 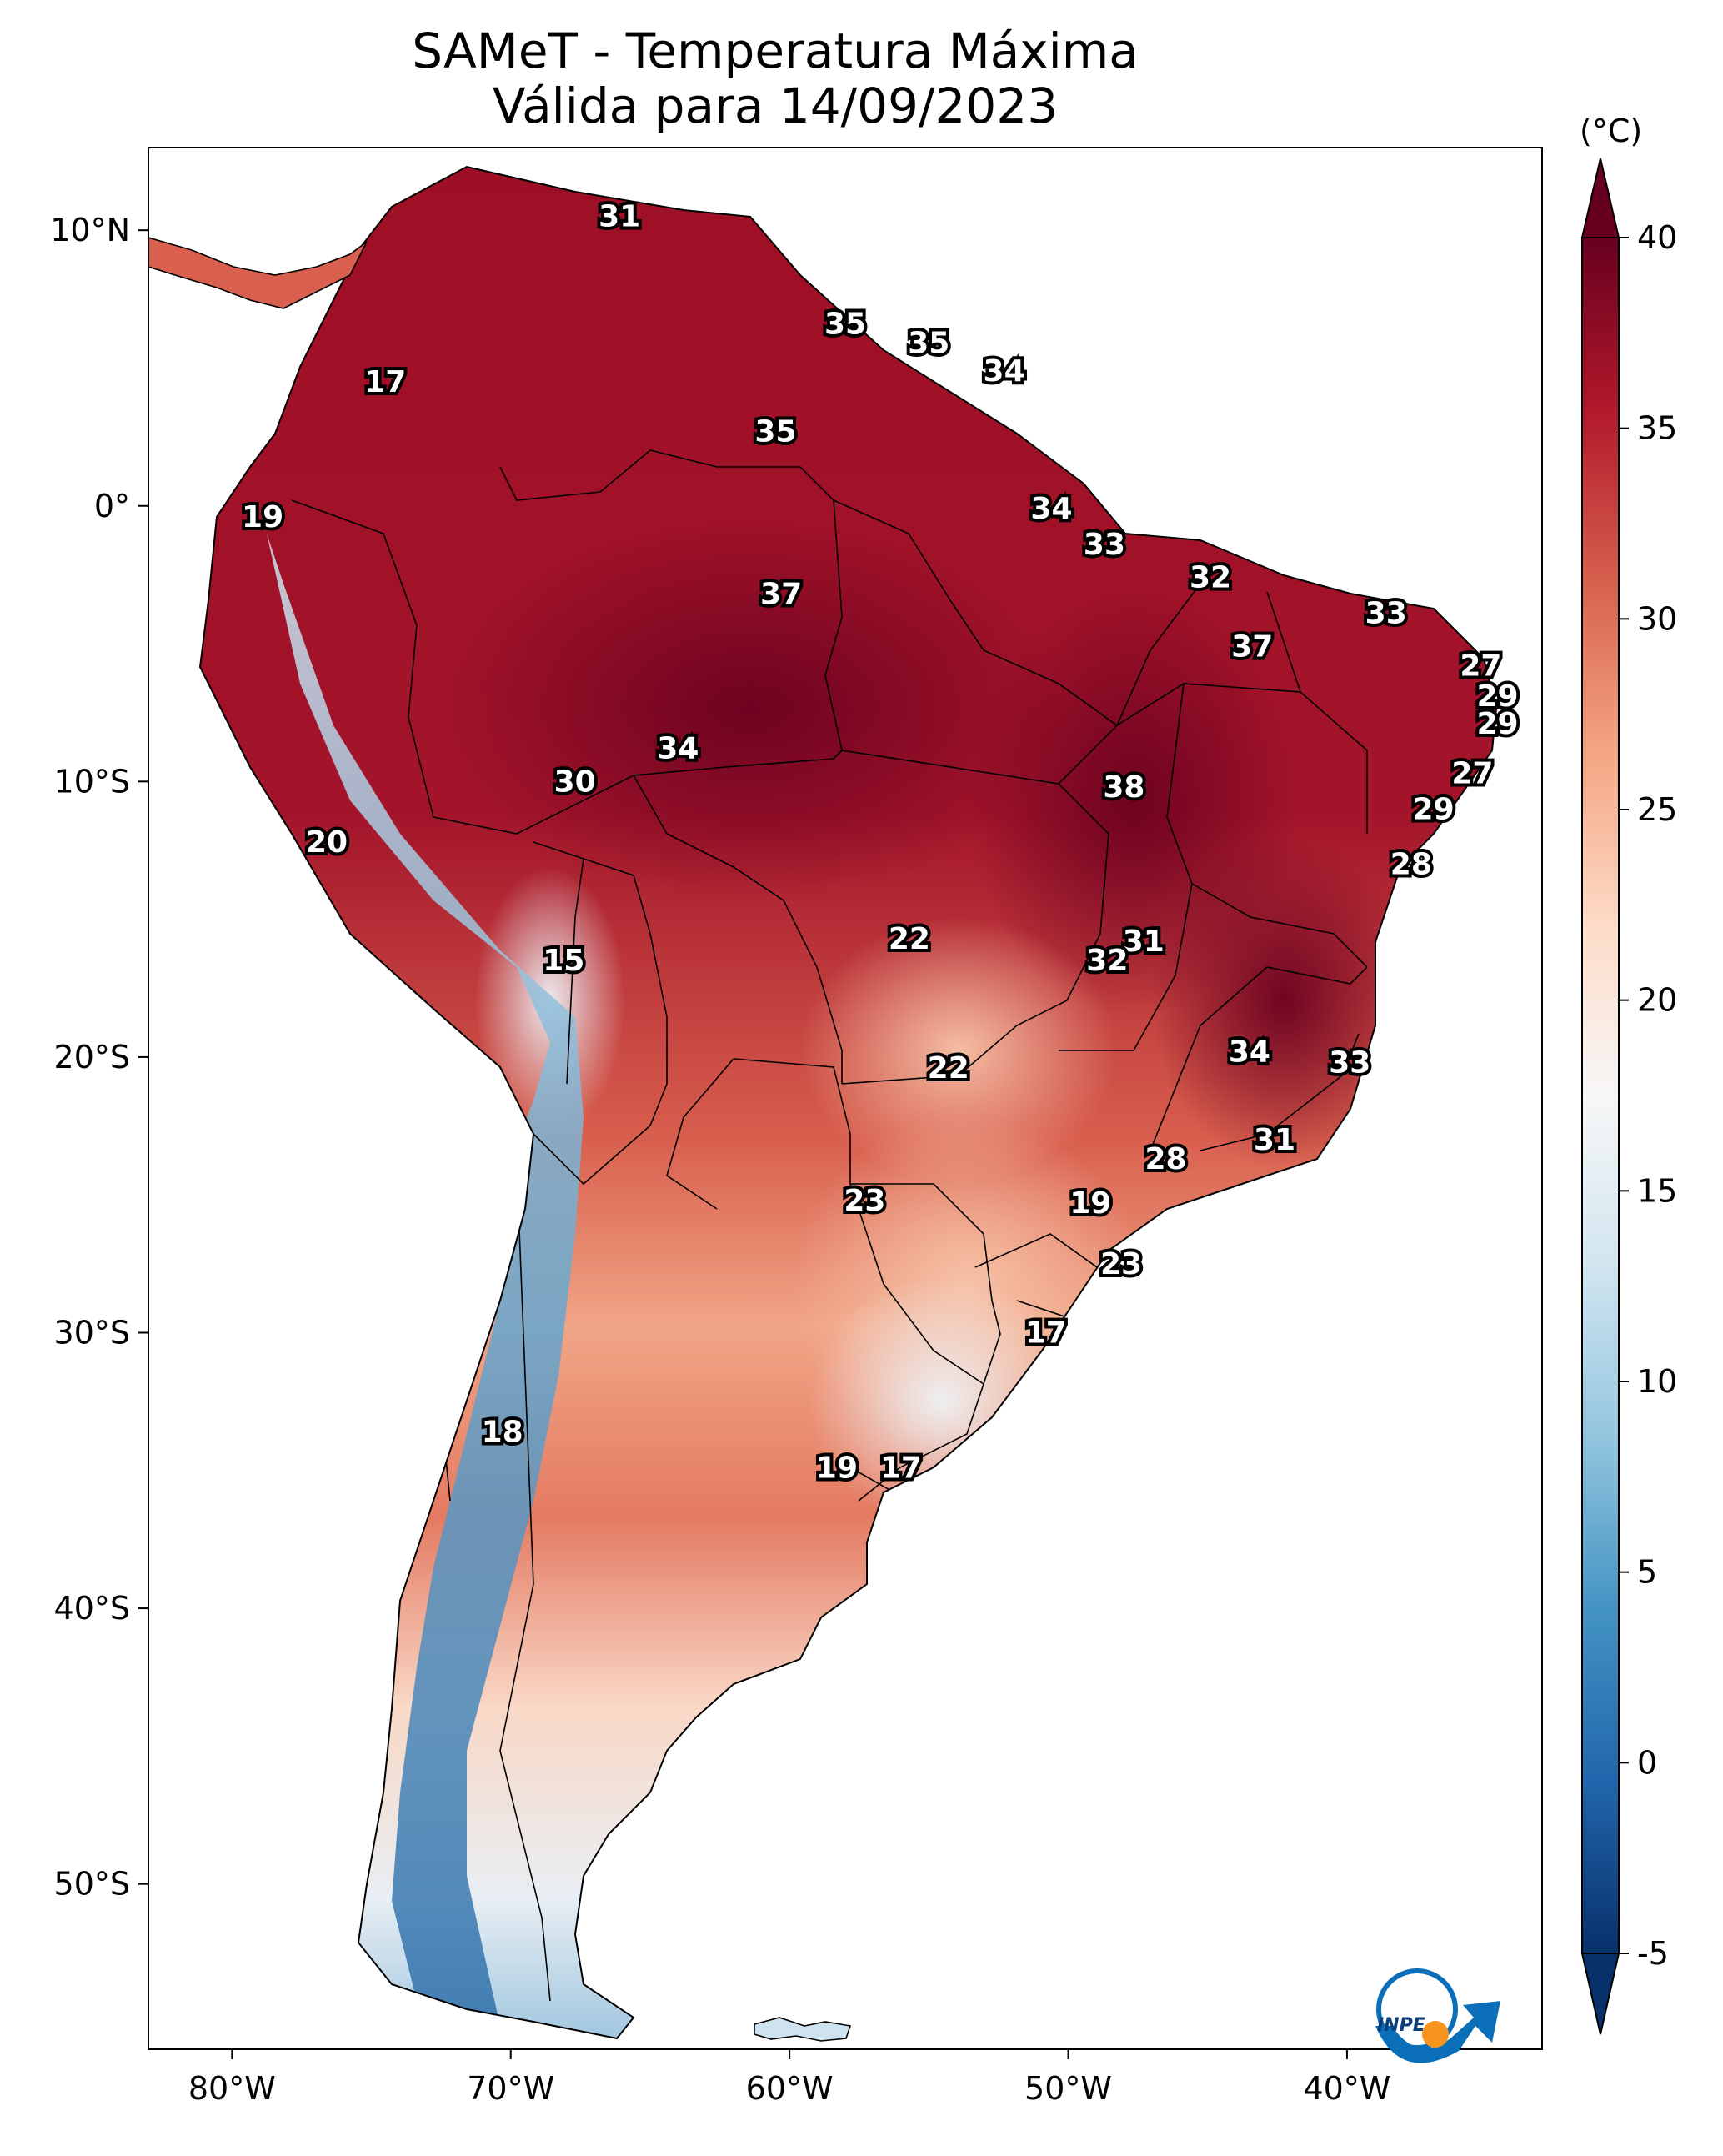 I want to click on colorbar-tick-label: 0, so click(x=1647, y=1762).